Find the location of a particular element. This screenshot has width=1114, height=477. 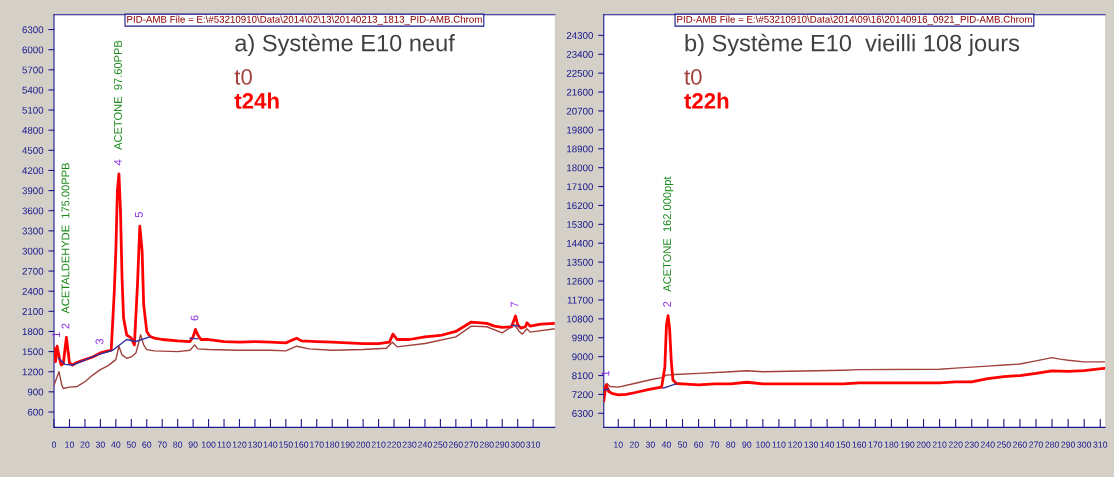

annotation: 6 is located at coordinates (194, 318).